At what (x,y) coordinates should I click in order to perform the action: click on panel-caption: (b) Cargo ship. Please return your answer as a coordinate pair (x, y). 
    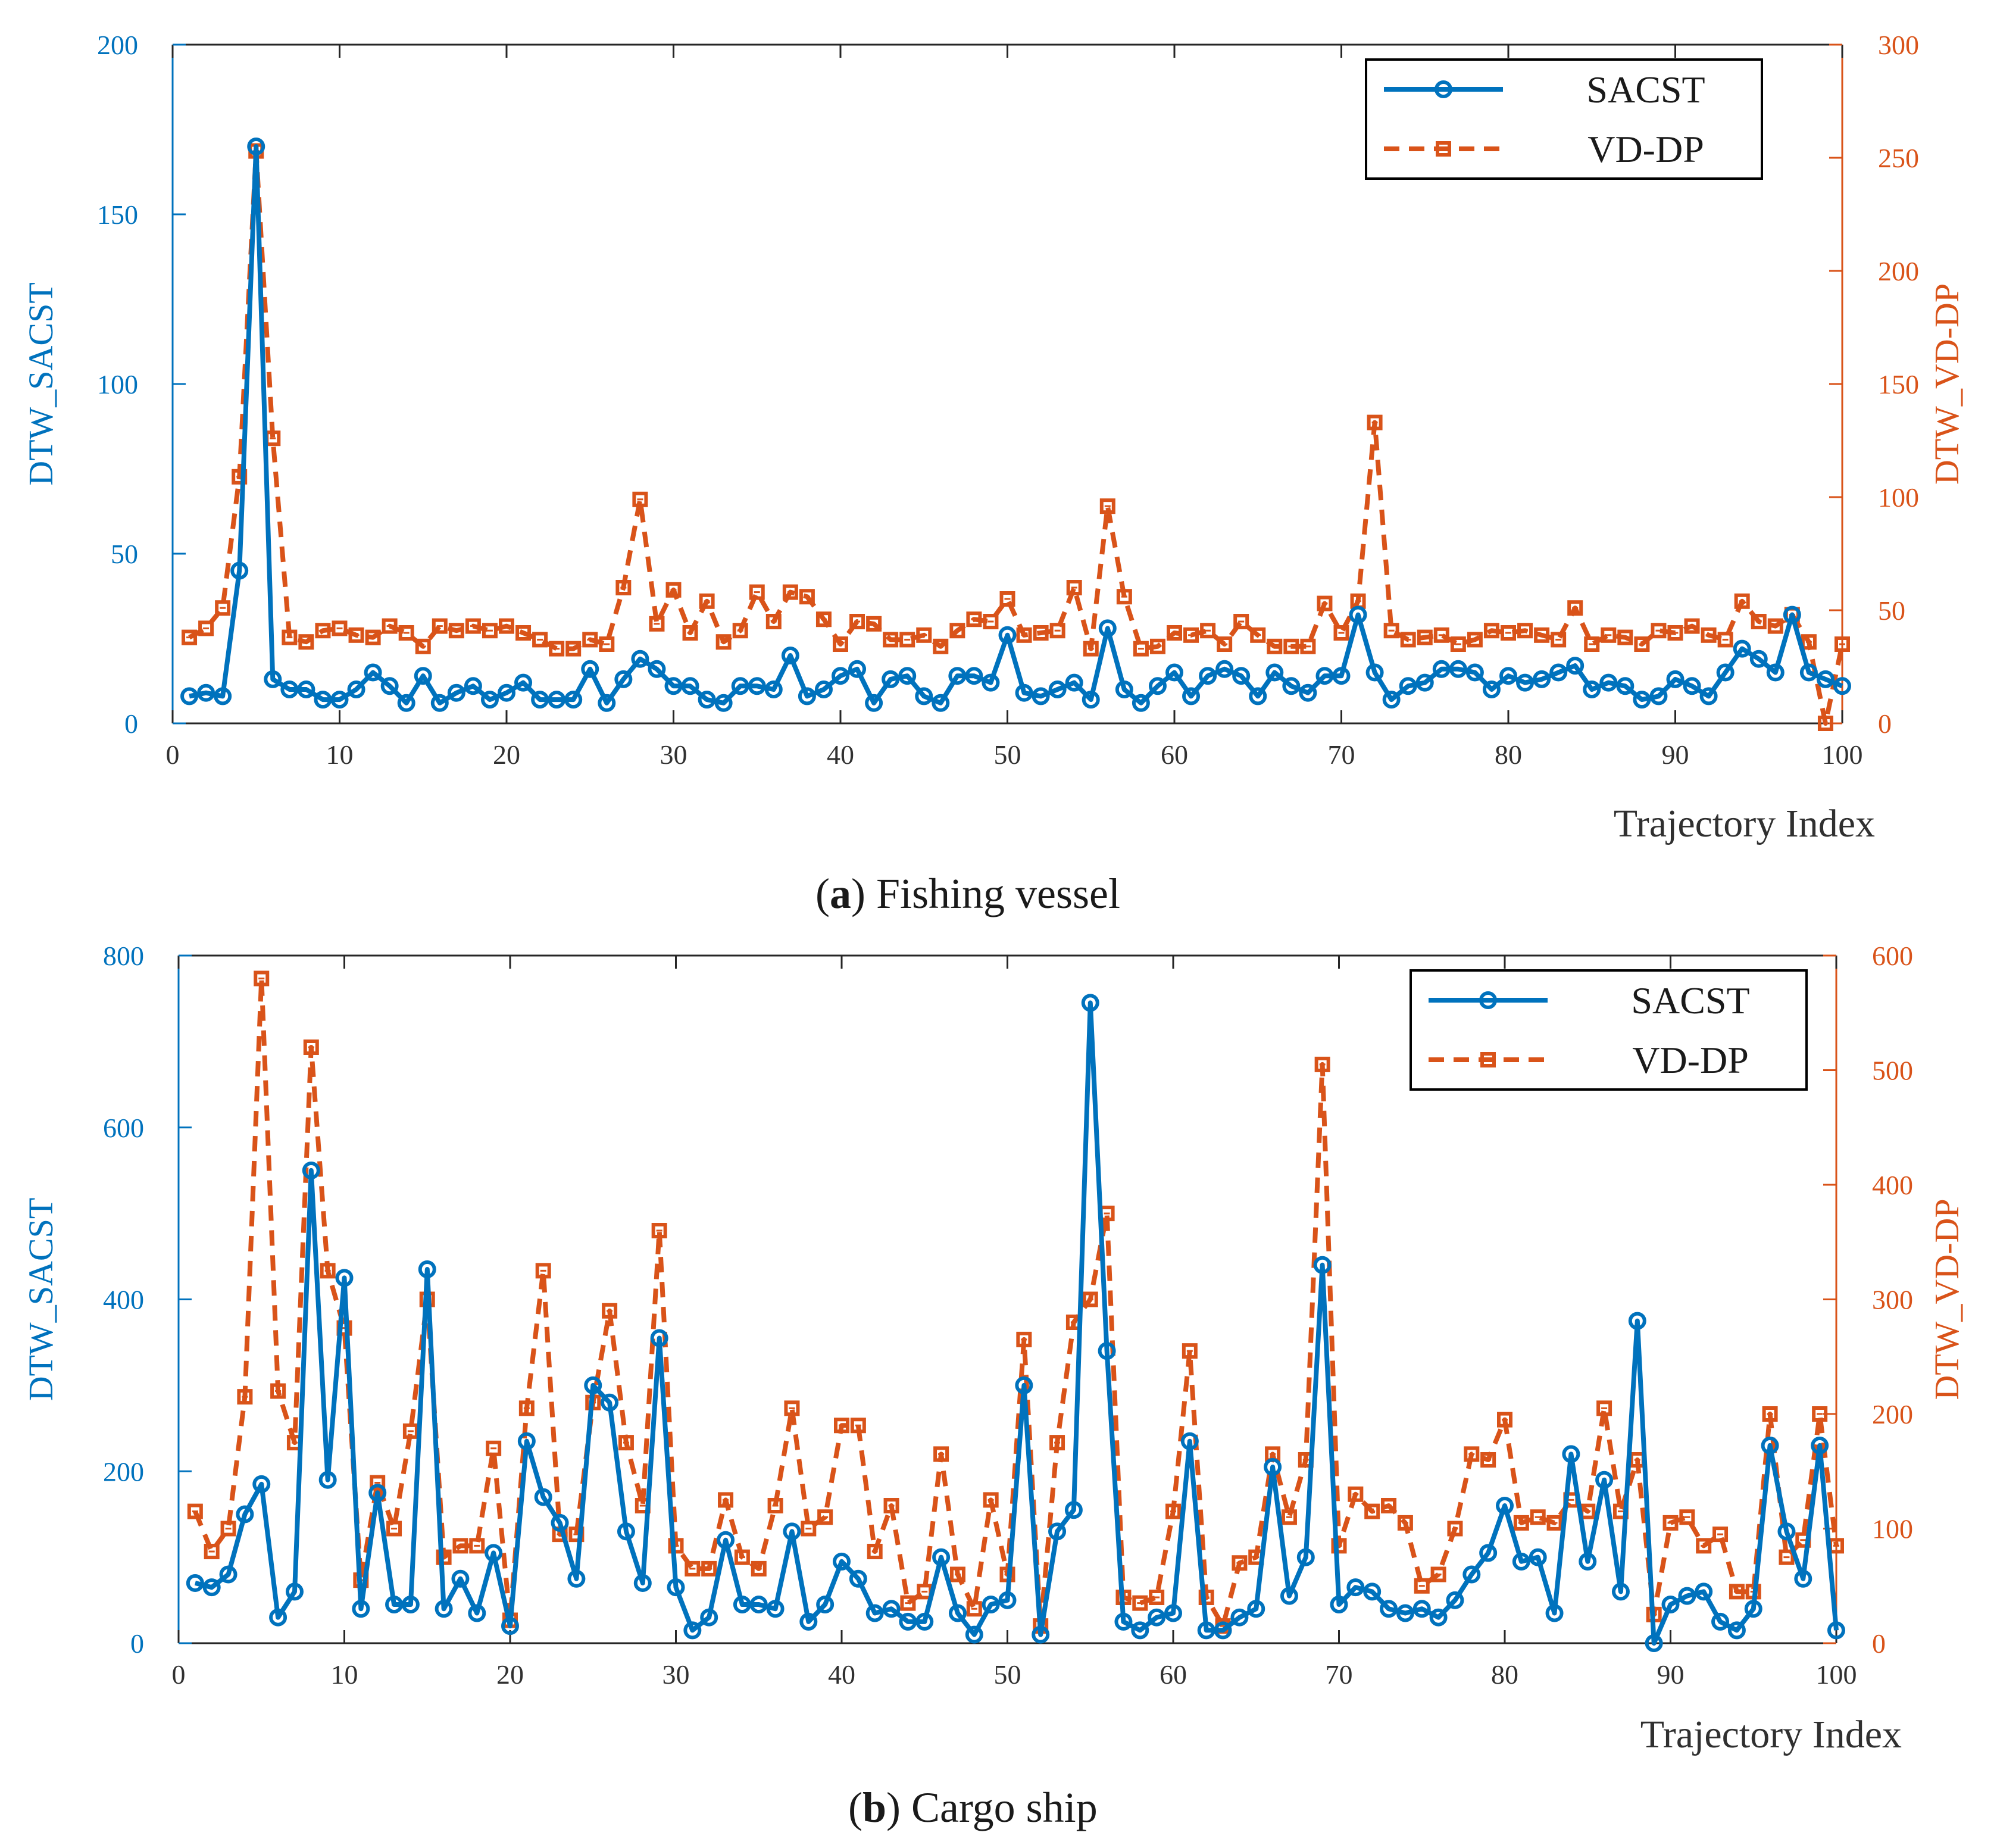
    Looking at the image, I should click on (973, 1807).